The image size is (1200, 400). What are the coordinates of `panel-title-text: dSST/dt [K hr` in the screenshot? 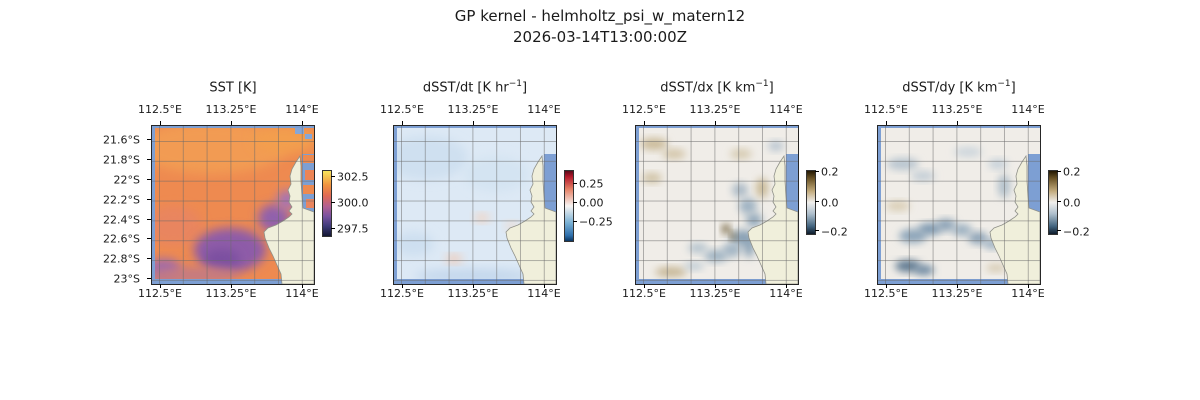 It's located at (465, 88).